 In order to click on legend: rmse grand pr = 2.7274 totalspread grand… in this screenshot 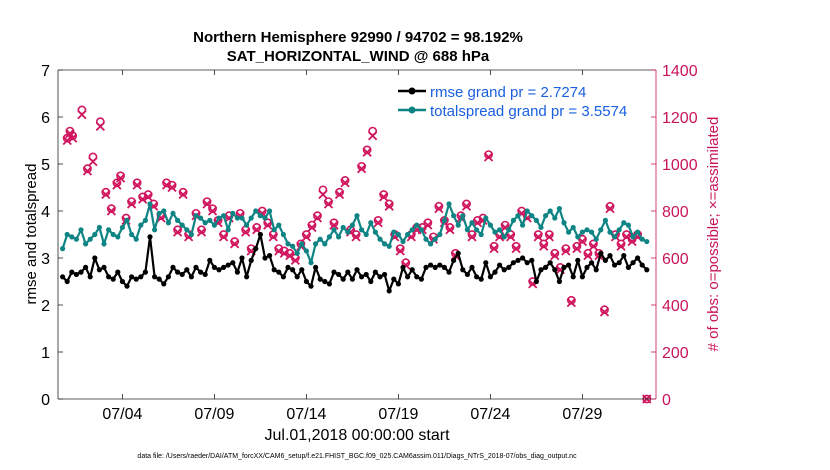, I will do `click(521, 100)`.